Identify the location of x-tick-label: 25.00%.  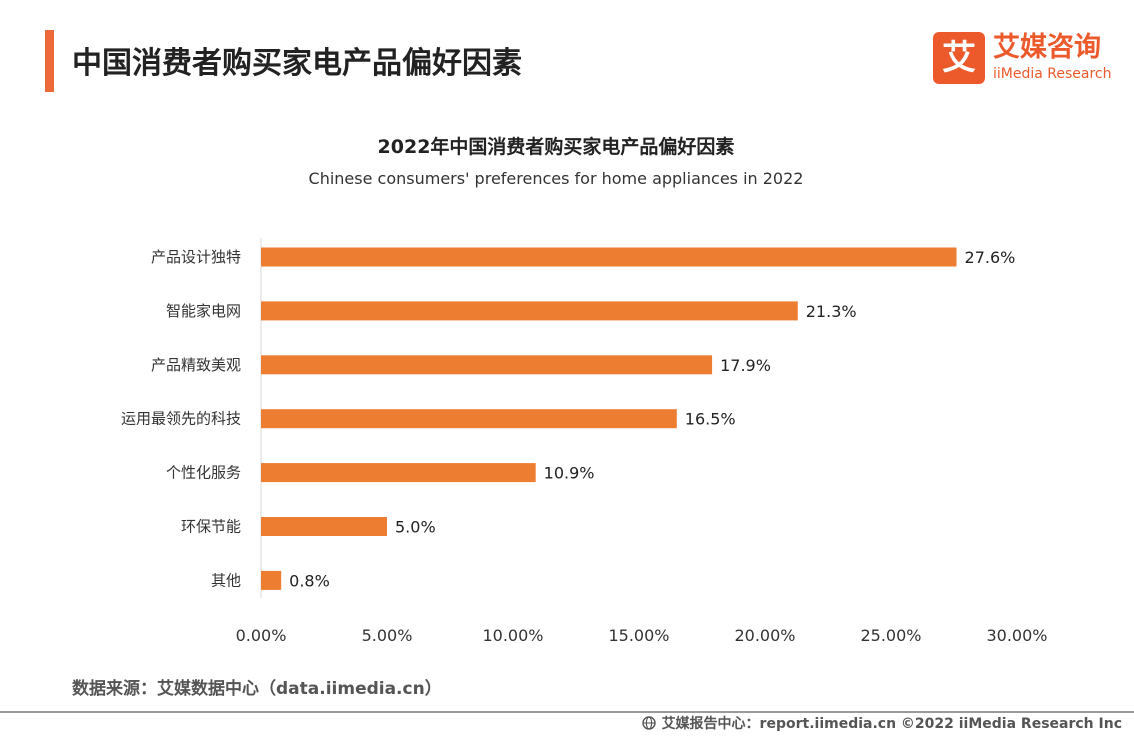
(890, 635).